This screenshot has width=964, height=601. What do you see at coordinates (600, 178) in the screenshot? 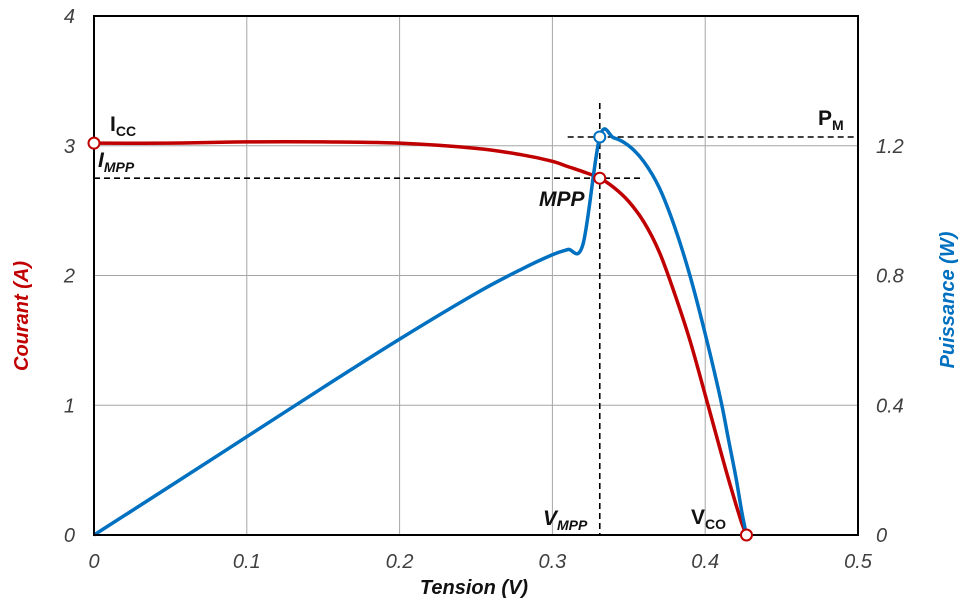
I see `mpp-point` at bounding box center [600, 178].